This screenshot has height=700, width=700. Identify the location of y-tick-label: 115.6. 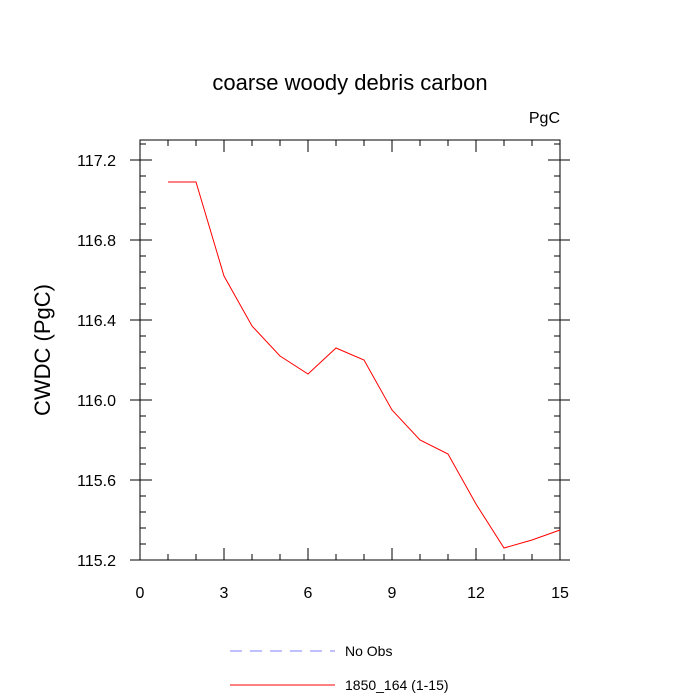
(96, 481).